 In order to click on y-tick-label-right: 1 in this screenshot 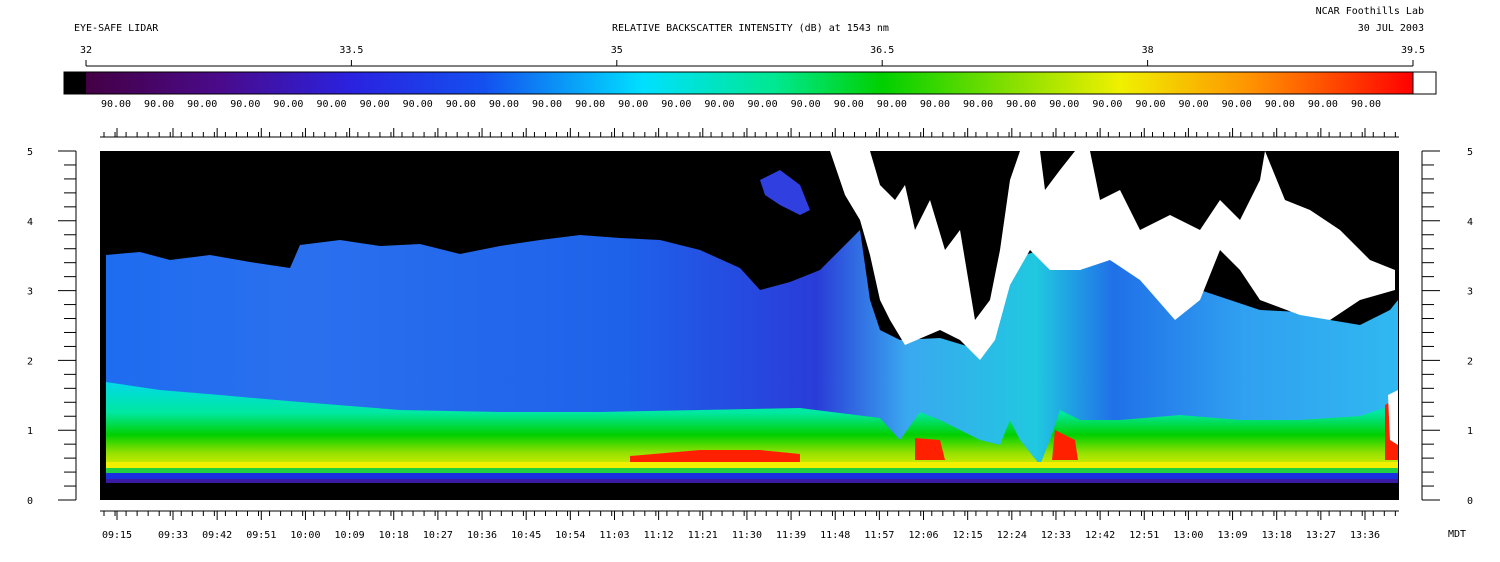, I will do `click(1470, 431)`.